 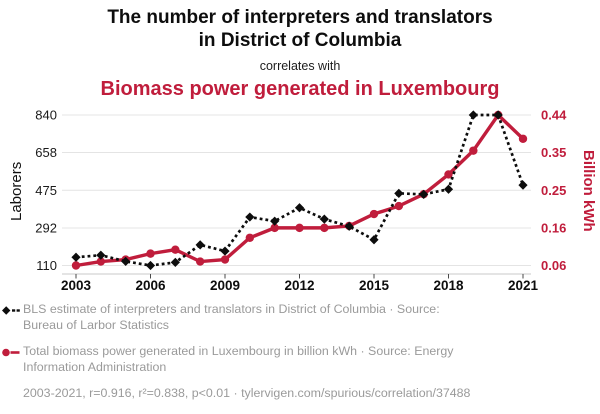 I want to click on svg-text: 292, so click(x=46, y=227).